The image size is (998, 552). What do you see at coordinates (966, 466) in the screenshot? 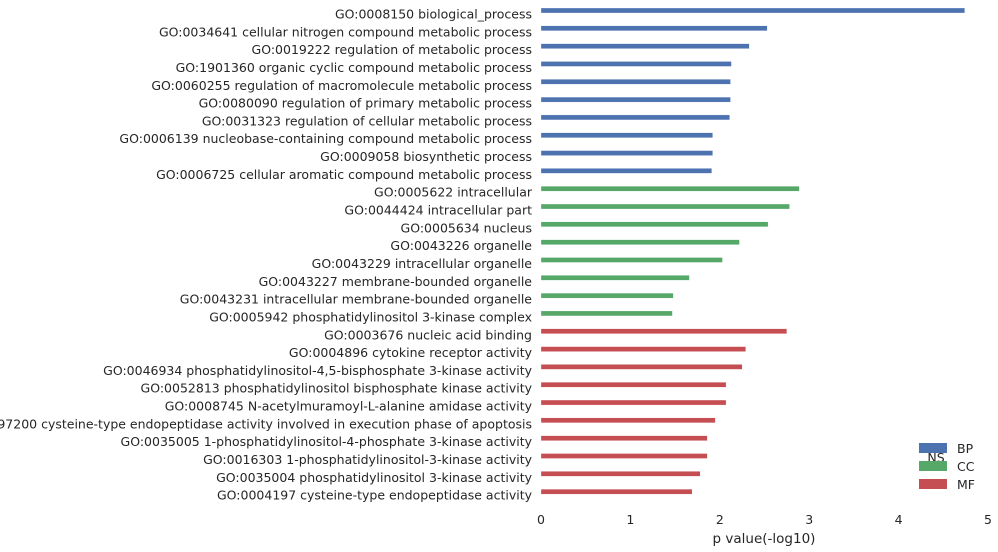
I see `legend-label: CC` at bounding box center [966, 466].